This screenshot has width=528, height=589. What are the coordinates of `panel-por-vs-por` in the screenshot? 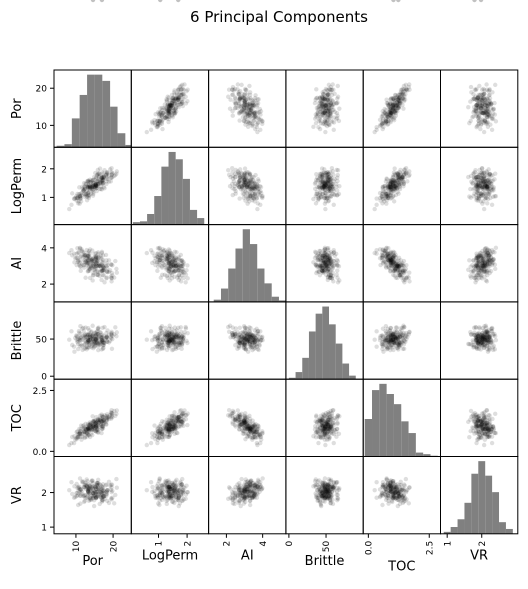 It's located at (92, 108).